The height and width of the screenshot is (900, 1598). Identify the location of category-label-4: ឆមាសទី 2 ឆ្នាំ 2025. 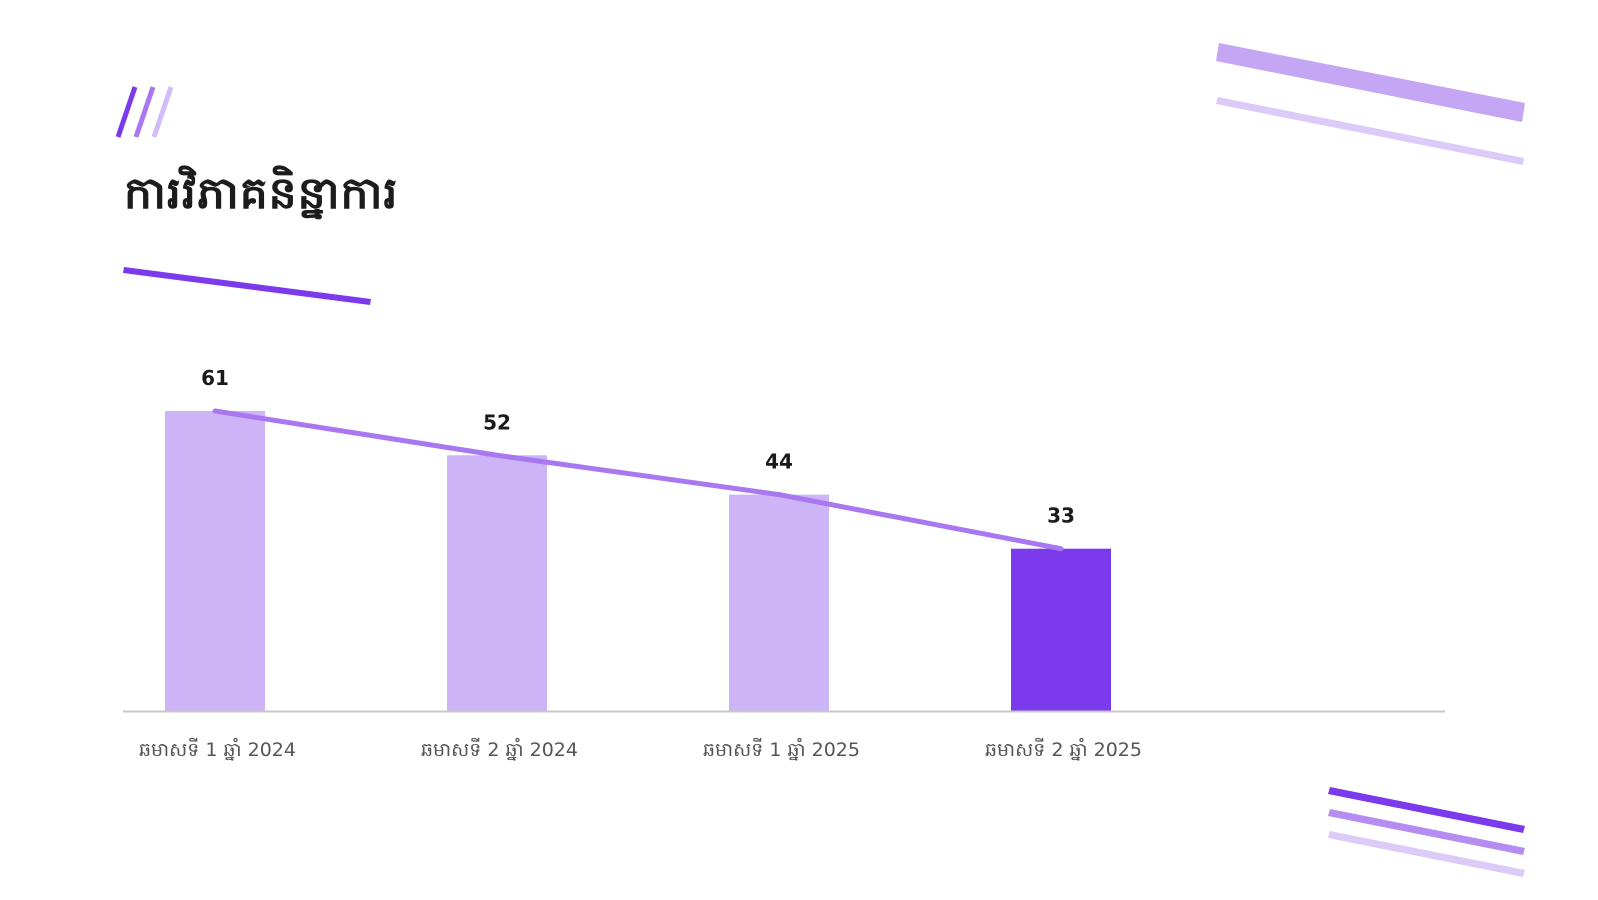
(1063, 749).